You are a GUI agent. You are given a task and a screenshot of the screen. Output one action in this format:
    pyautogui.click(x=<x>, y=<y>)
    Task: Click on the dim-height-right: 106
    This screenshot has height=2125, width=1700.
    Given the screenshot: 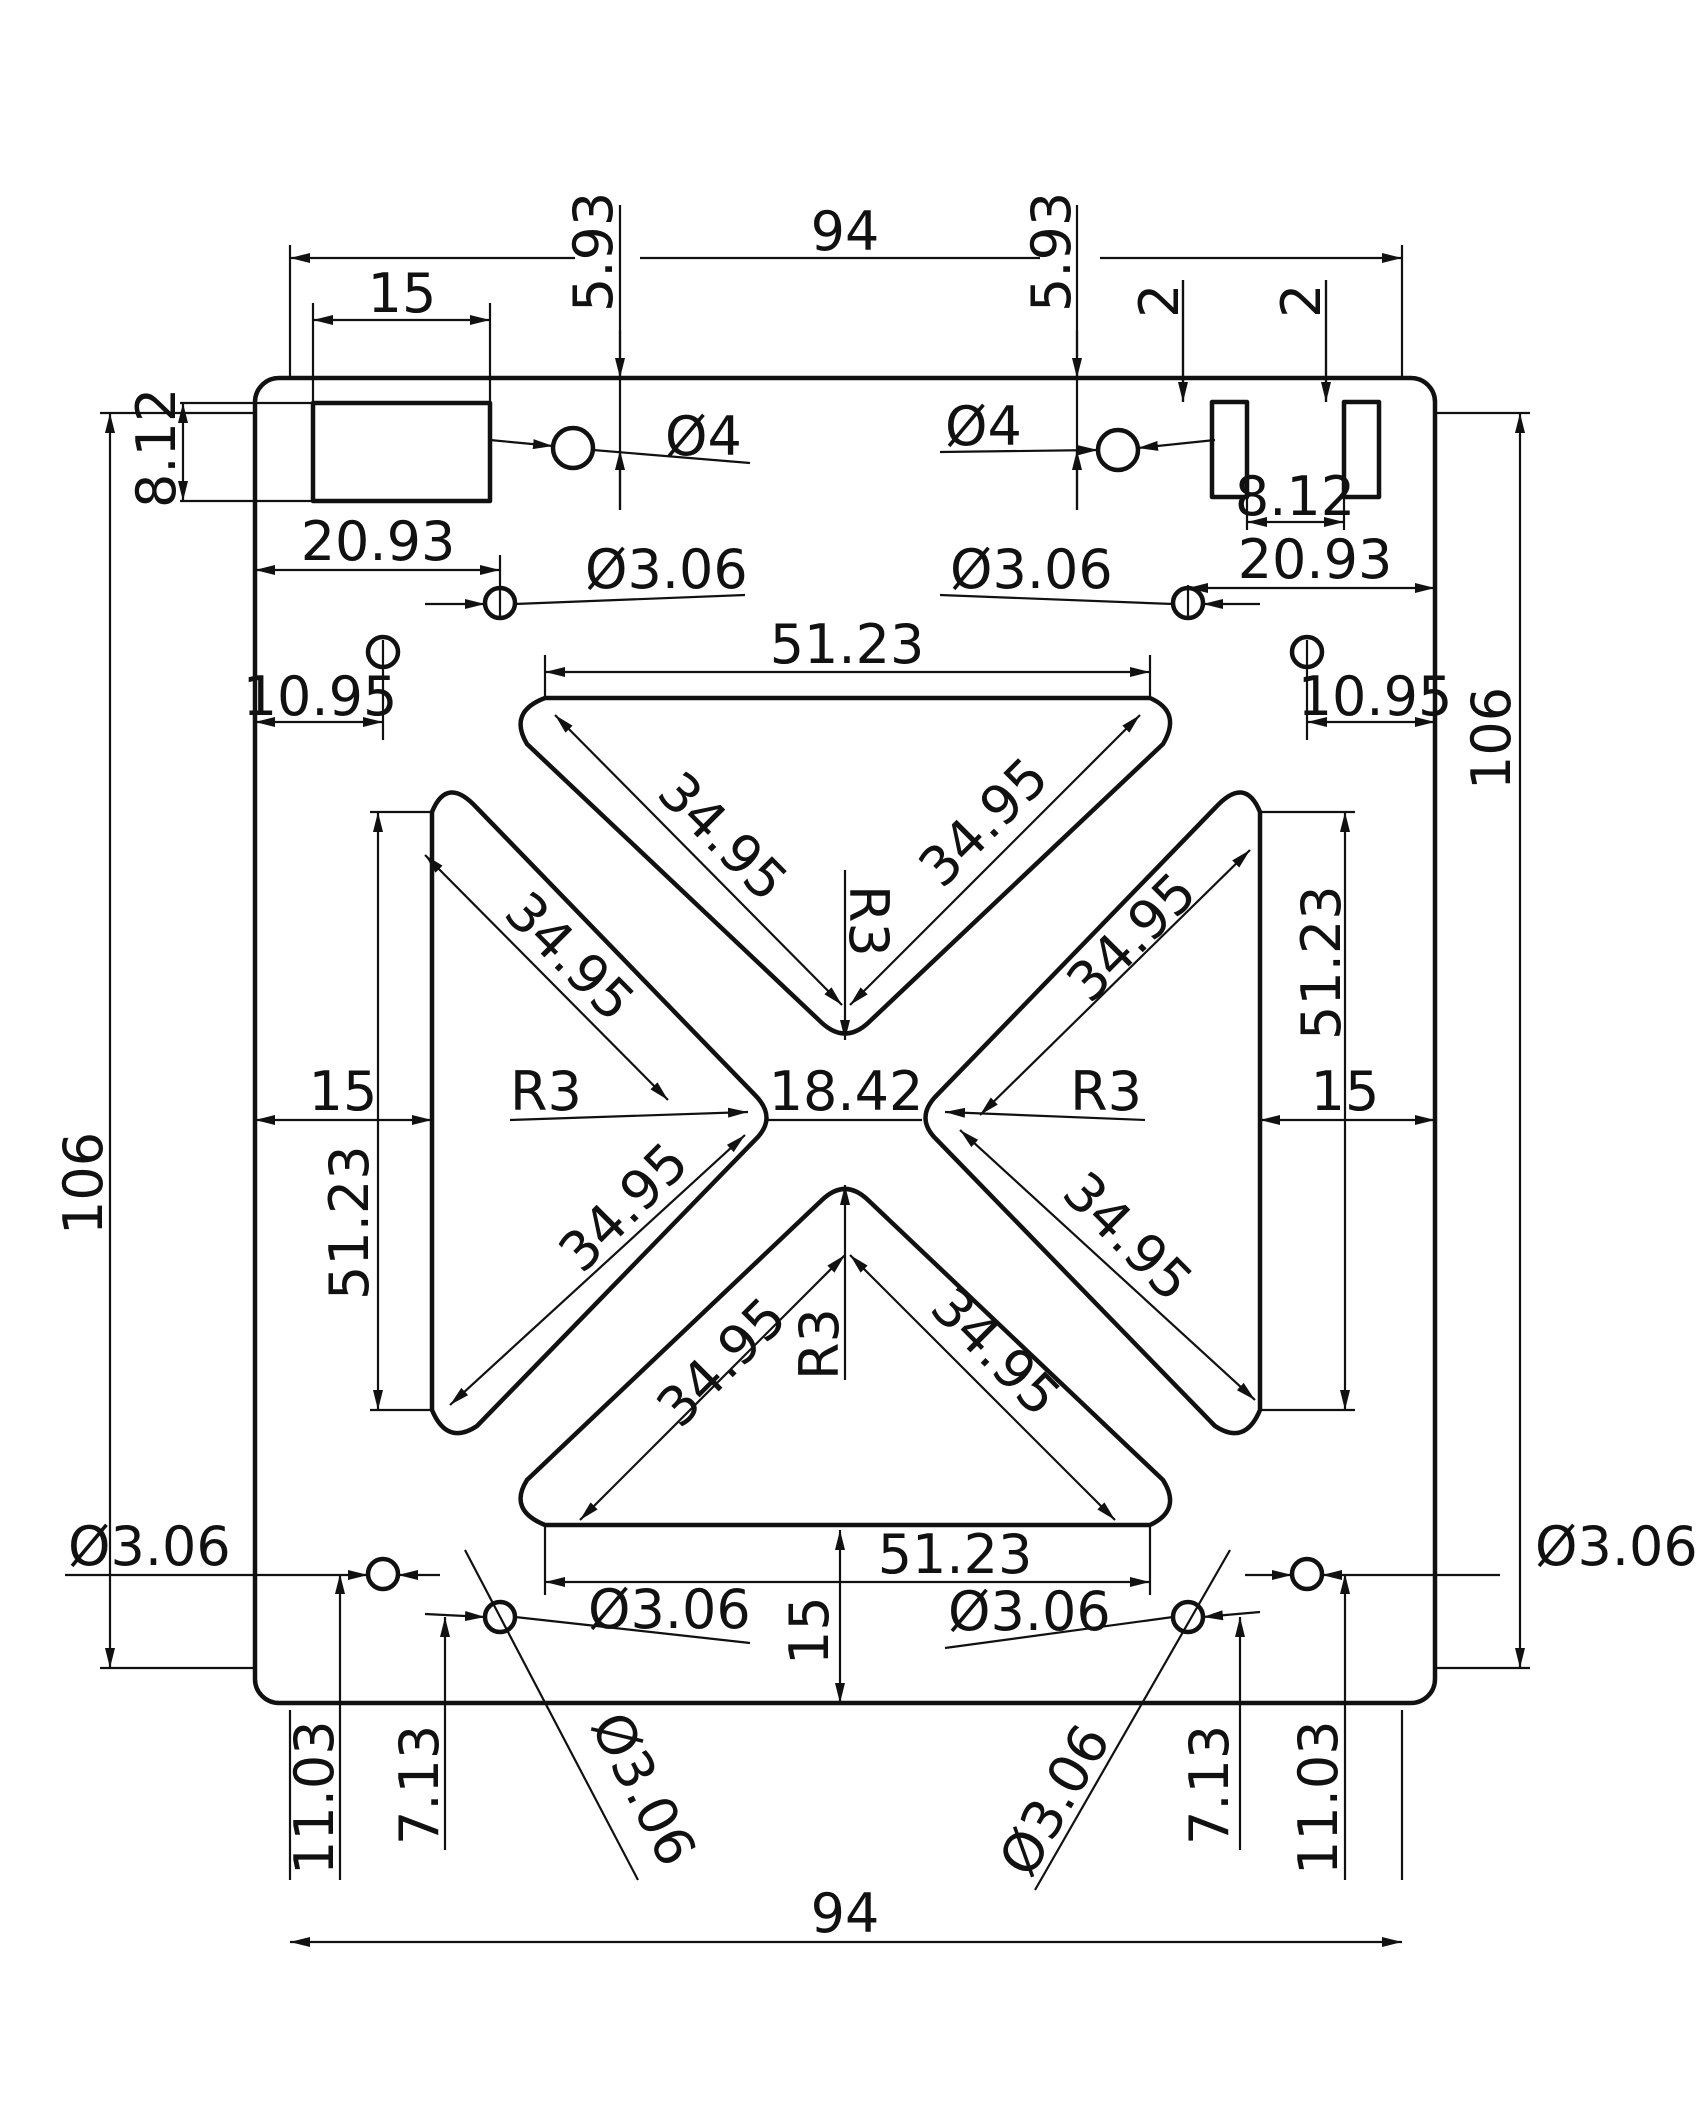 What is the action you would take?
    pyautogui.click(x=1491, y=738)
    